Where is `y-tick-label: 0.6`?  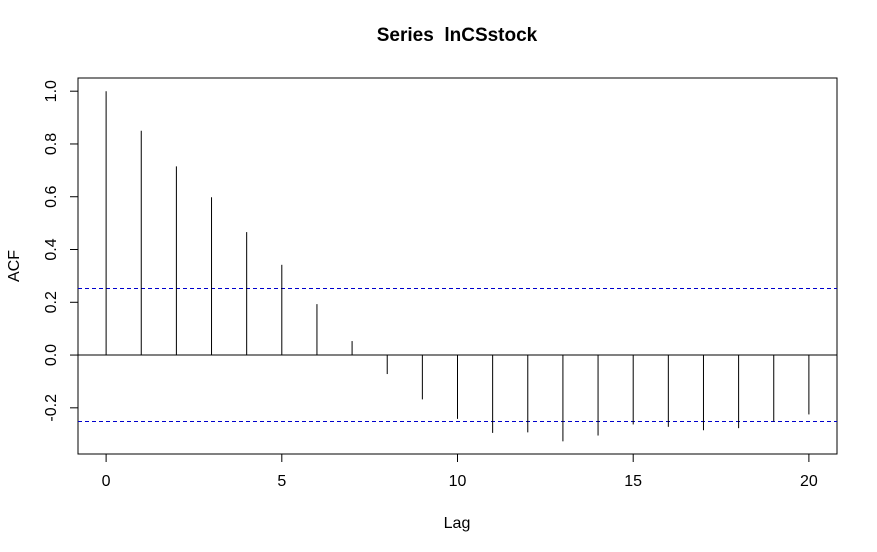
y-tick-label: 0.6 is located at coordinates (51, 197).